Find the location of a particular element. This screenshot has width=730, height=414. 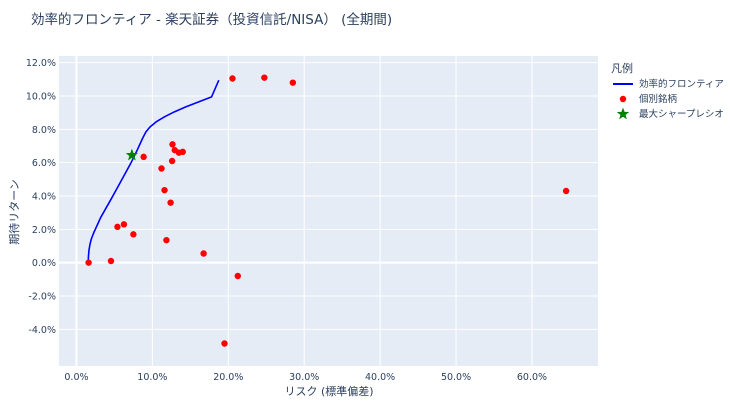

y-axis-title: 期待リターン is located at coordinates (14, 211).